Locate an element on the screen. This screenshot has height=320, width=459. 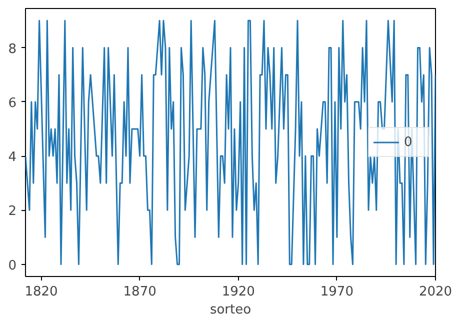
x-tick-label: 2020 is located at coordinates (435, 292).